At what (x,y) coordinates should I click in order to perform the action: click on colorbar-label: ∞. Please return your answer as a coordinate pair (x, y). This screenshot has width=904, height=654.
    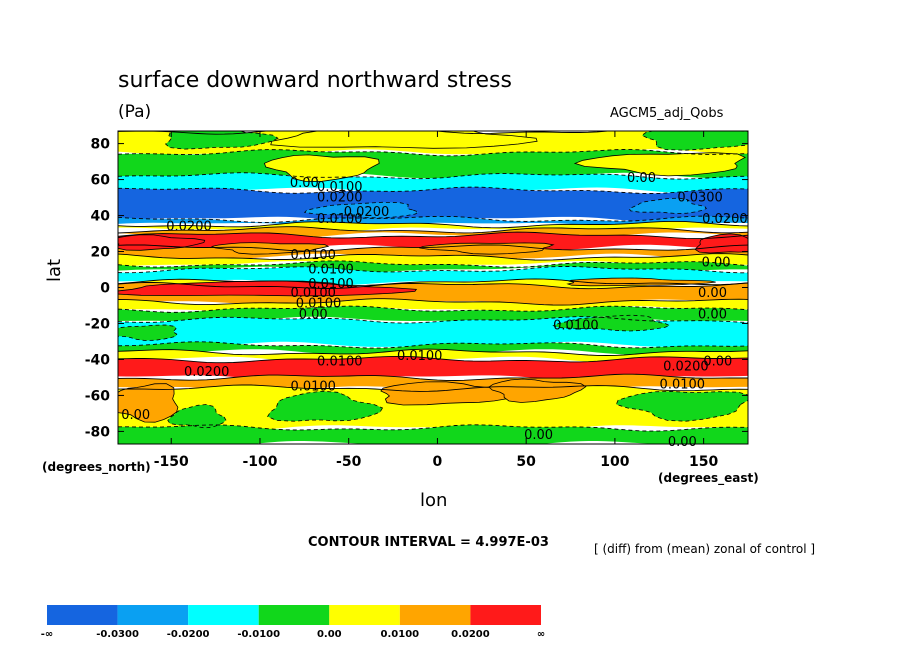
    Looking at the image, I should click on (541, 634).